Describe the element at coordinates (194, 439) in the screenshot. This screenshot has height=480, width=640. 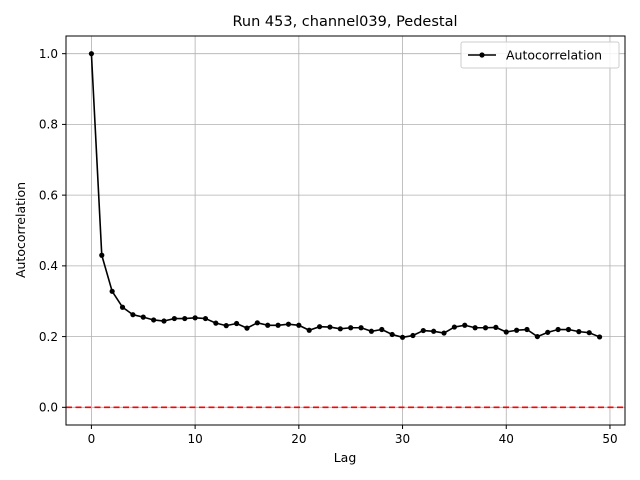
I see `x-tick-label: 10` at that location.